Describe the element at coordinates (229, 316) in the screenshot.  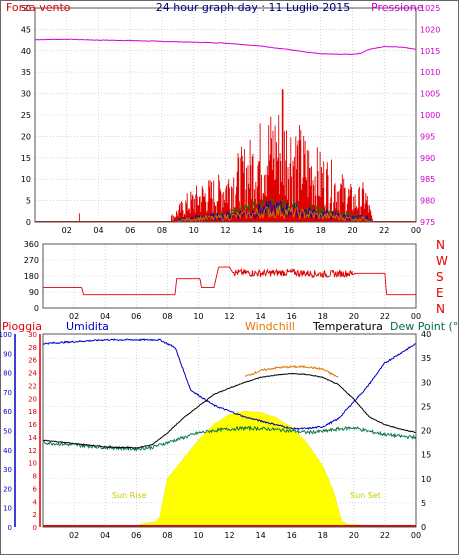
I see `direction-x-tick-label: 12` at that location.